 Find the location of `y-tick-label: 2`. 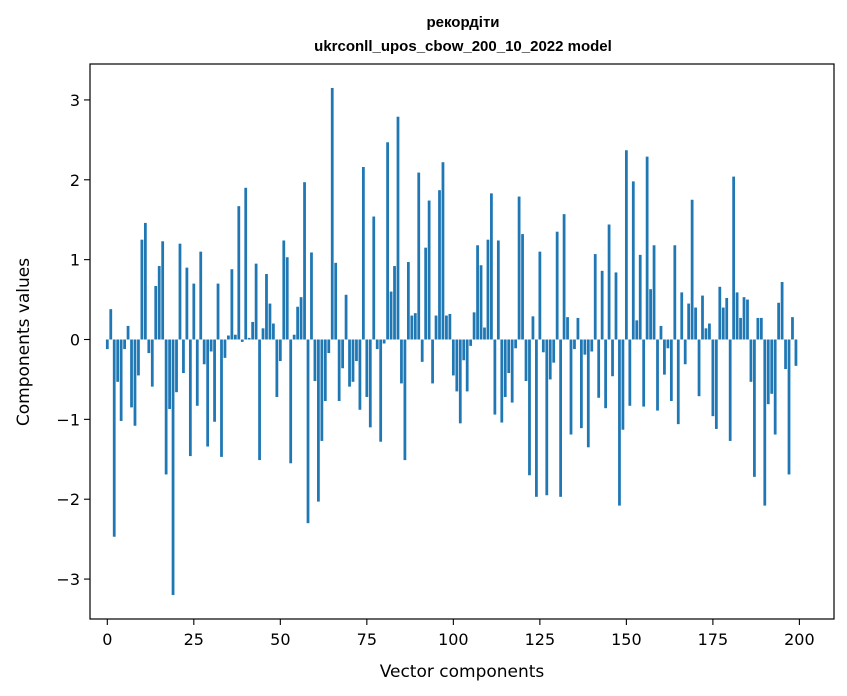

y-tick-label: 2 is located at coordinates (75, 180).